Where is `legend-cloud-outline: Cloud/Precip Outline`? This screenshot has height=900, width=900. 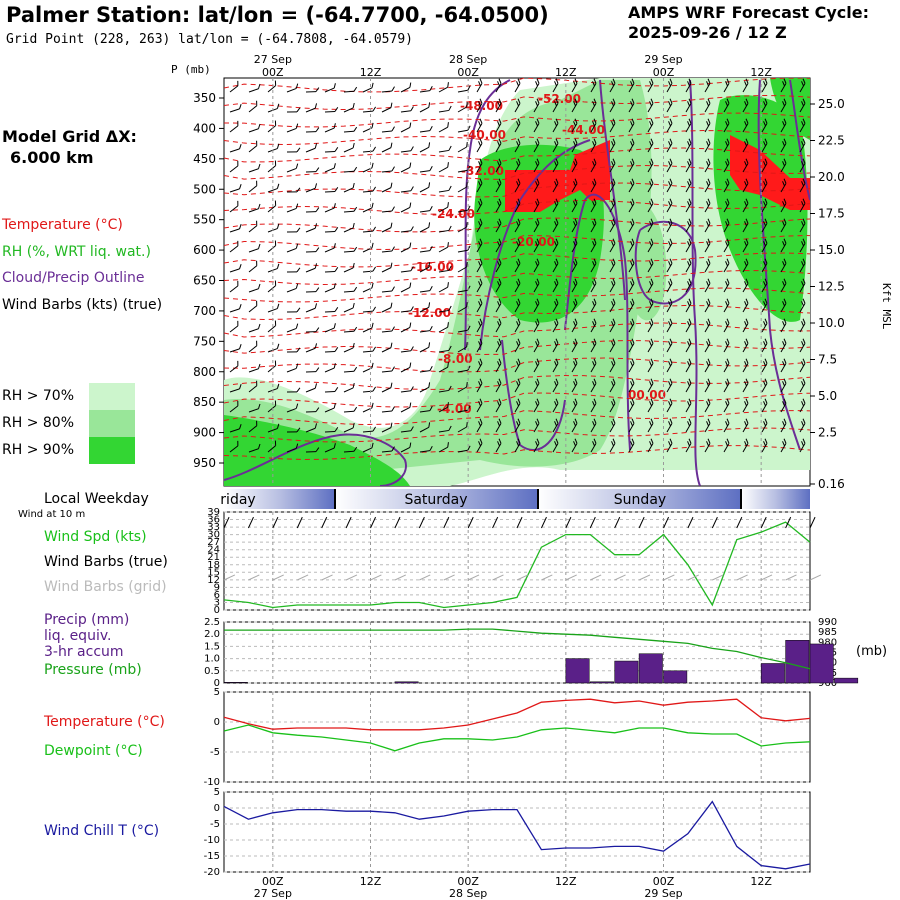
legend-cloud-outline: Cloud/Precip Outline is located at coordinates (73, 278).